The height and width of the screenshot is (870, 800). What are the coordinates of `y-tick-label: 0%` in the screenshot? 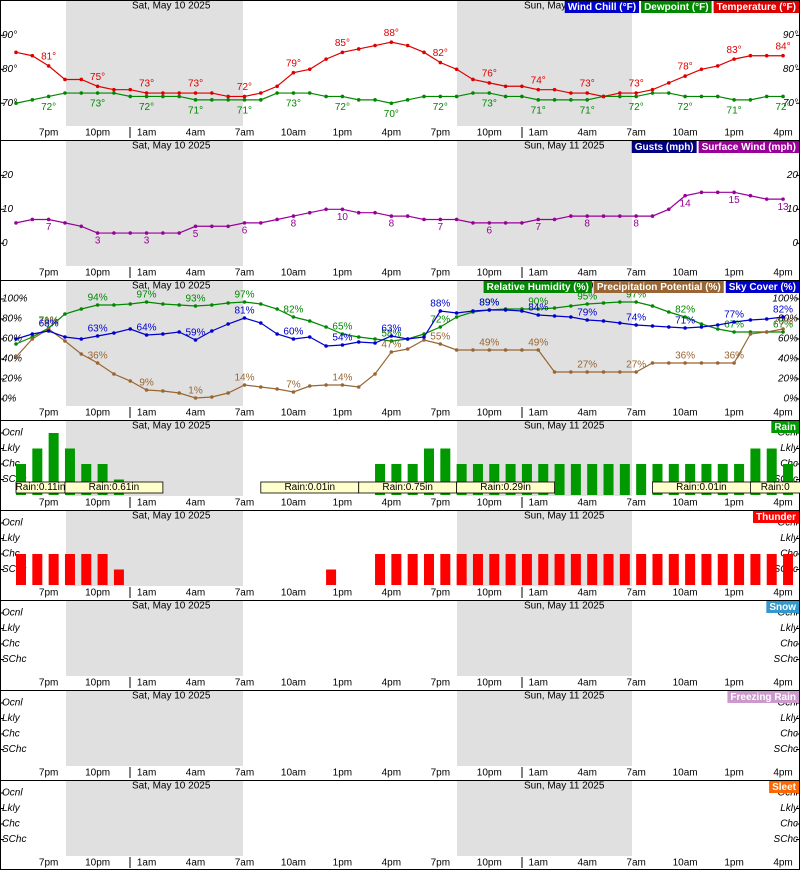 It's located at (9, 399).